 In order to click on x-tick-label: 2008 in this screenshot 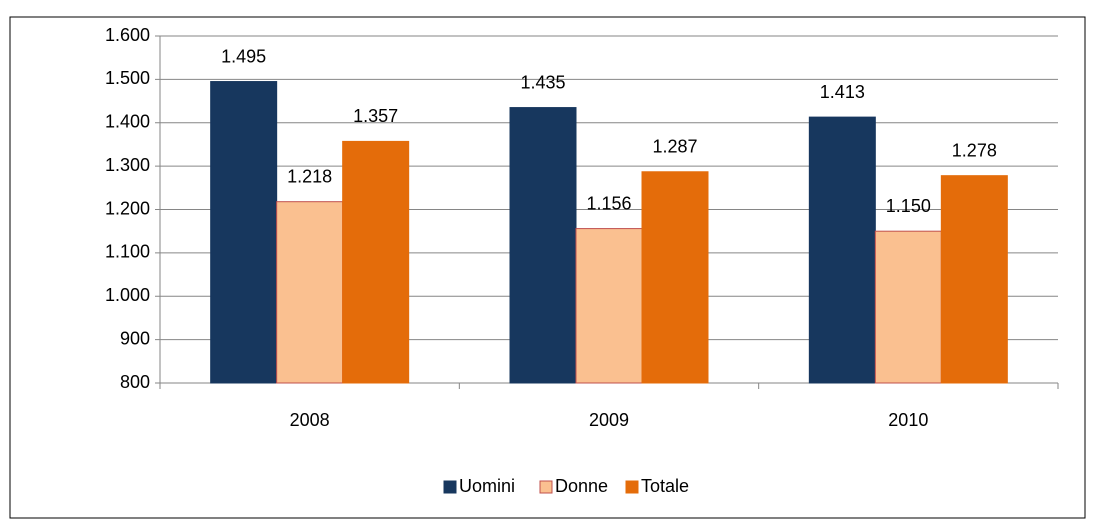, I will do `click(310, 420)`.